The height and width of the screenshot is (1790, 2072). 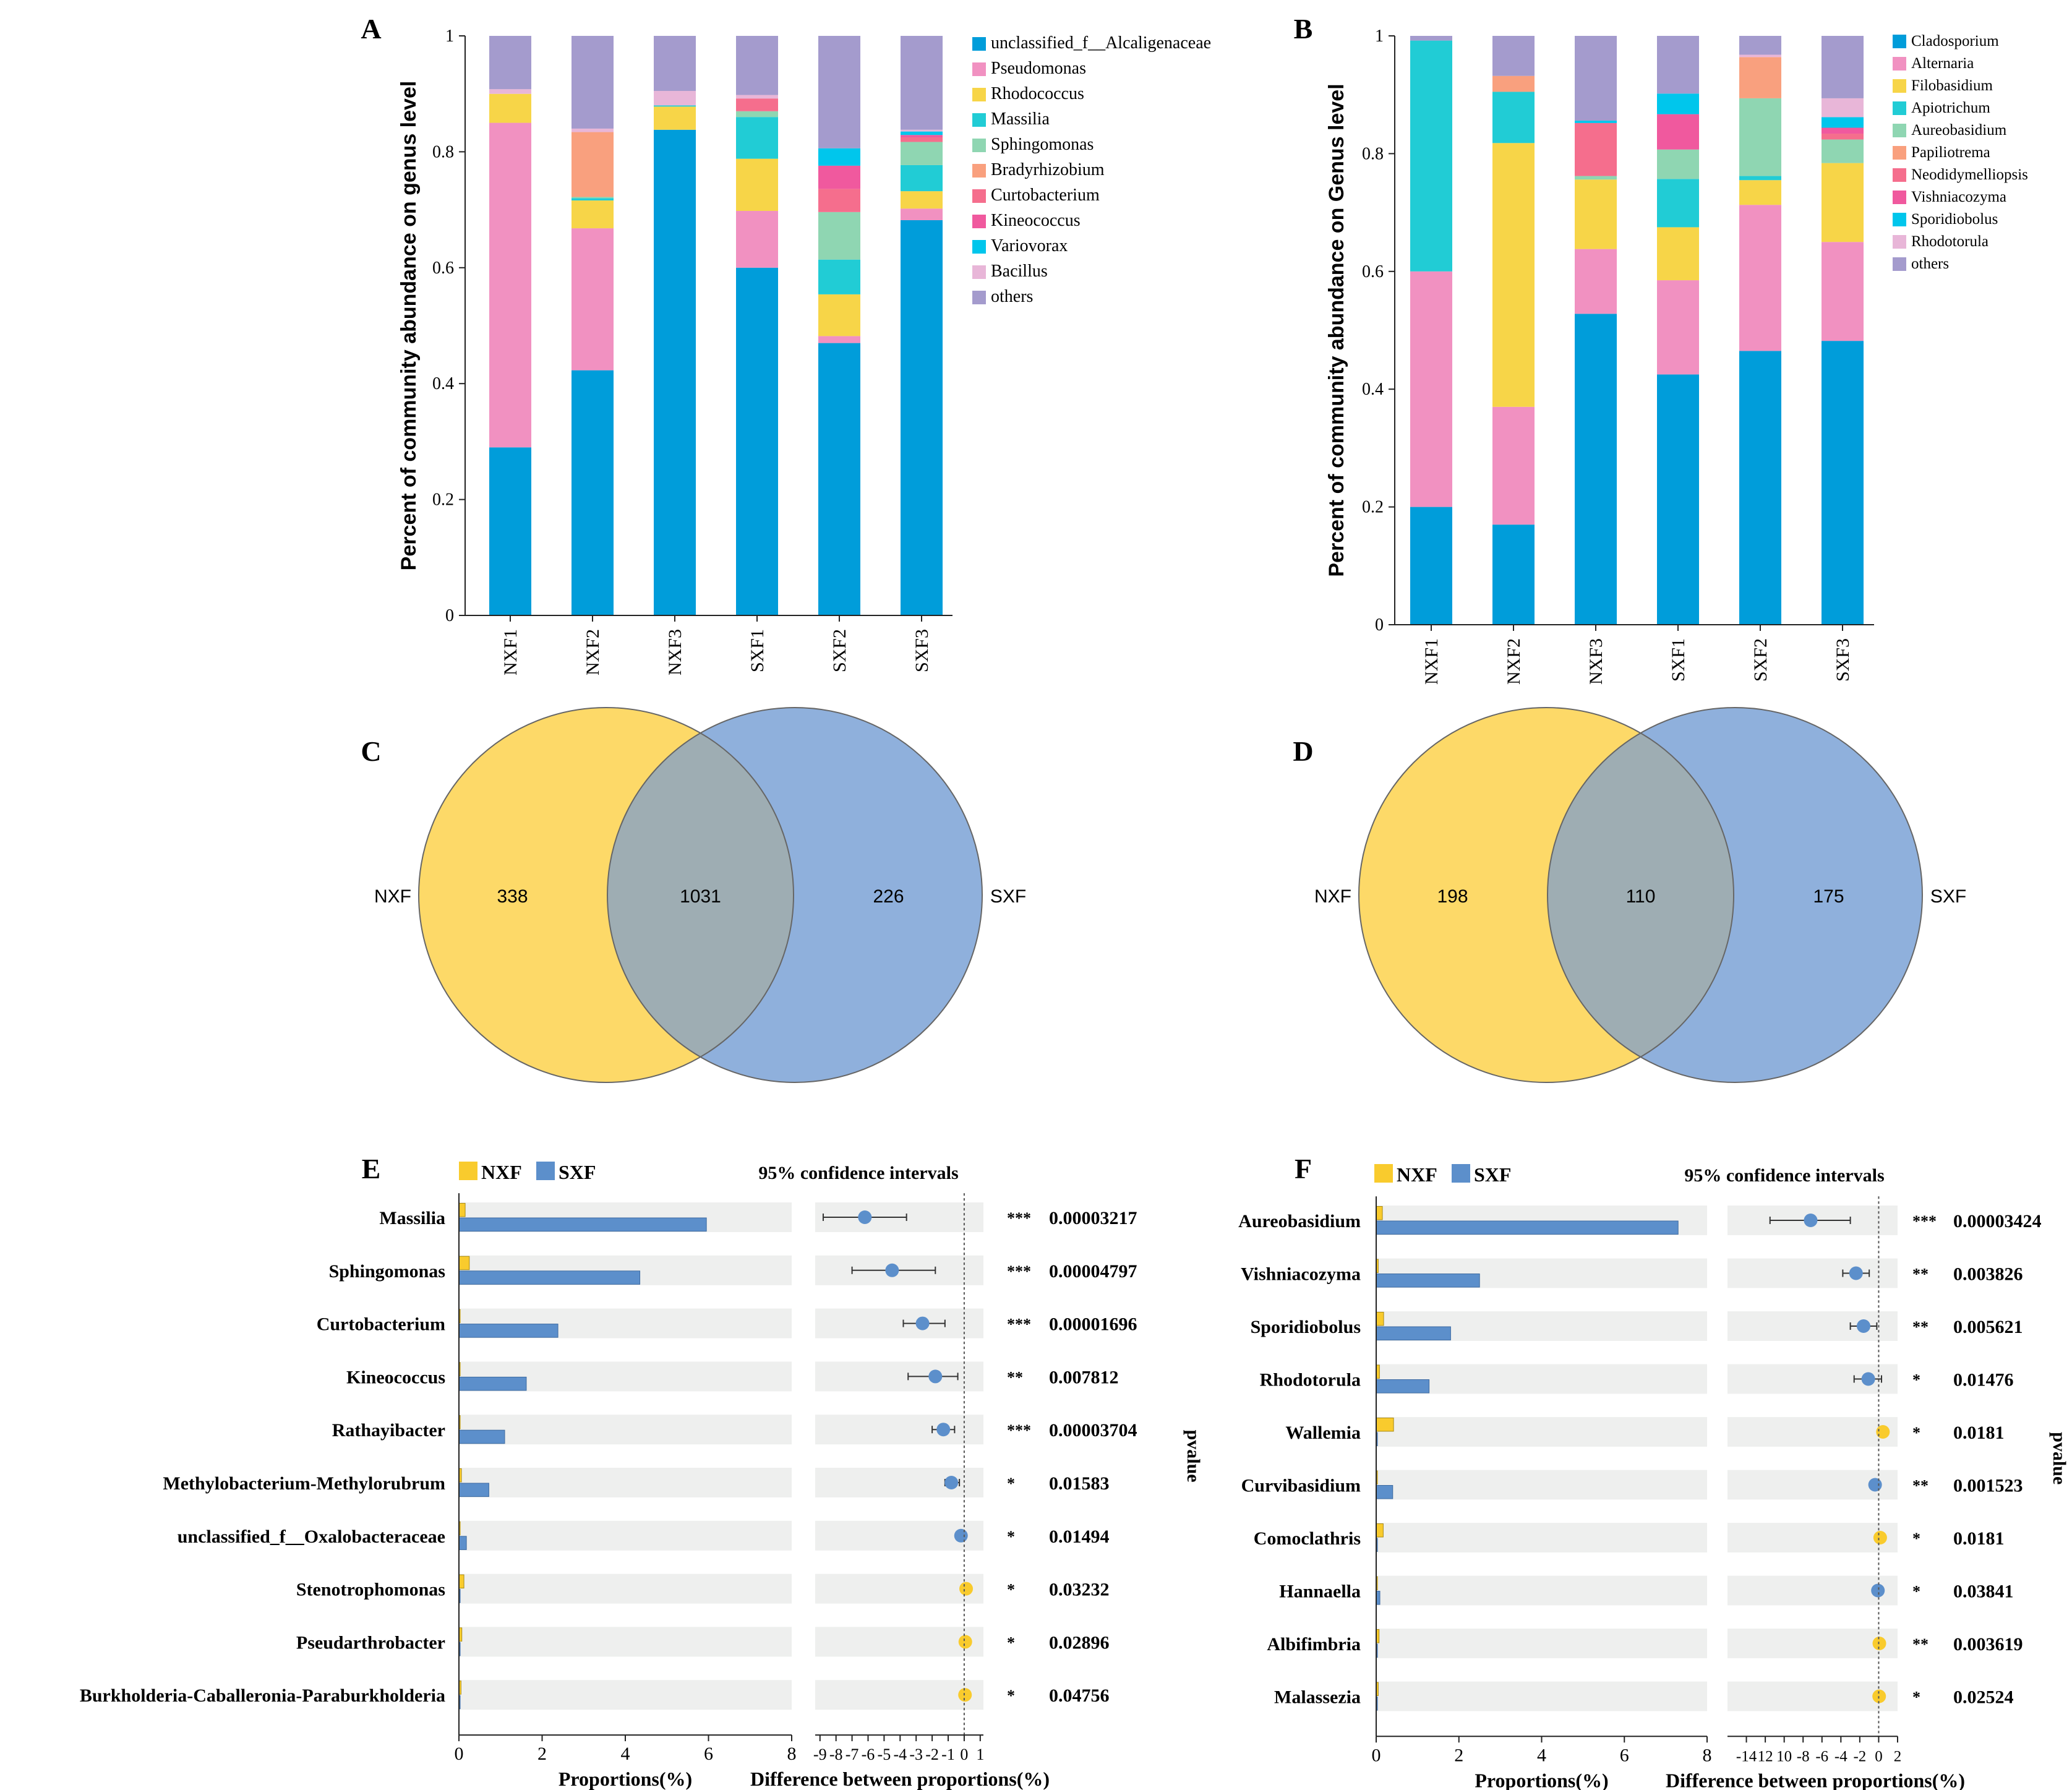 What do you see at coordinates (943, 1430) in the screenshot?
I see `diff-point-rathayibacter` at bounding box center [943, 1430].